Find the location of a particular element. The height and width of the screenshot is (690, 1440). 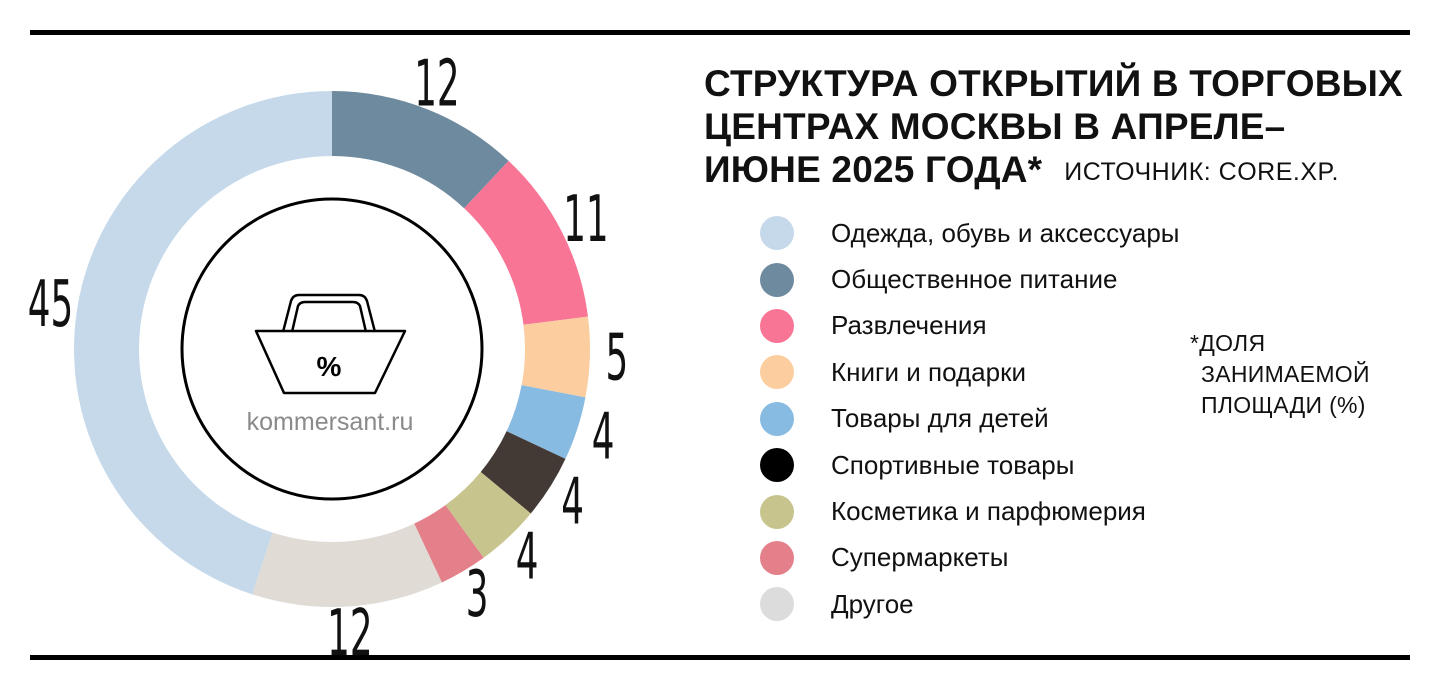

legend-label: Одежда, обувь и аксессуары is located at coordinates (1005, 232).